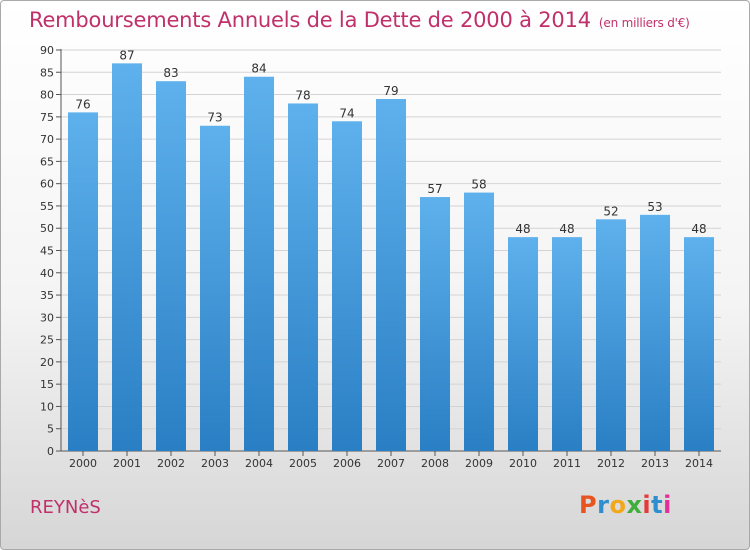 The height and width of the screenshot is (550, 750). Describe the element at coordinates (50, 451) in the screenshot. I see `y-tick-label: 0` at that location.